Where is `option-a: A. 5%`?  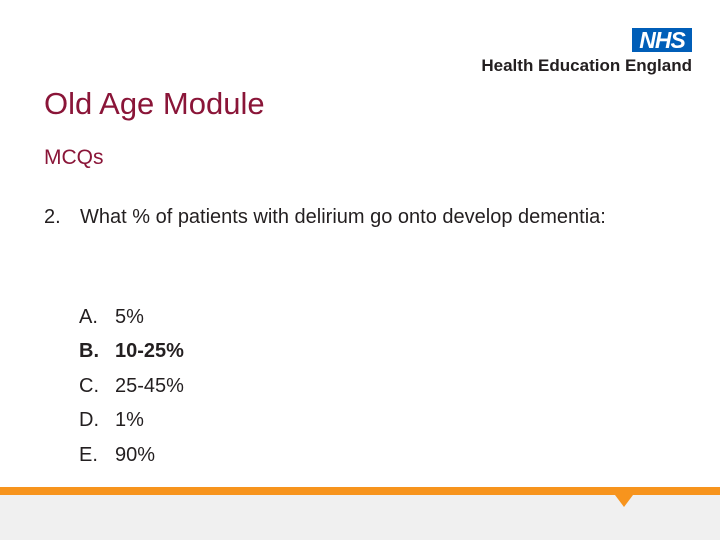 option-a: A. 5% is located at coordinates (131, 317).